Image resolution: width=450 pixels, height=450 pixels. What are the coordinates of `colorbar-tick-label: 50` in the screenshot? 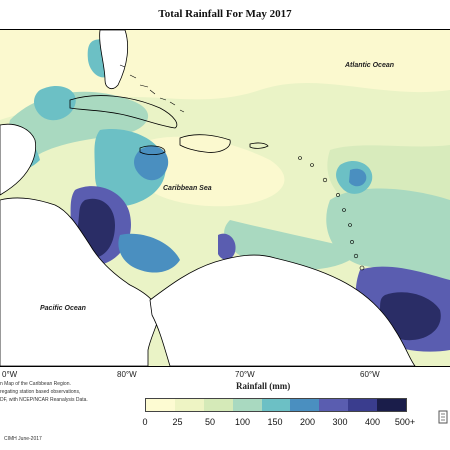 It's located at (210, 422).